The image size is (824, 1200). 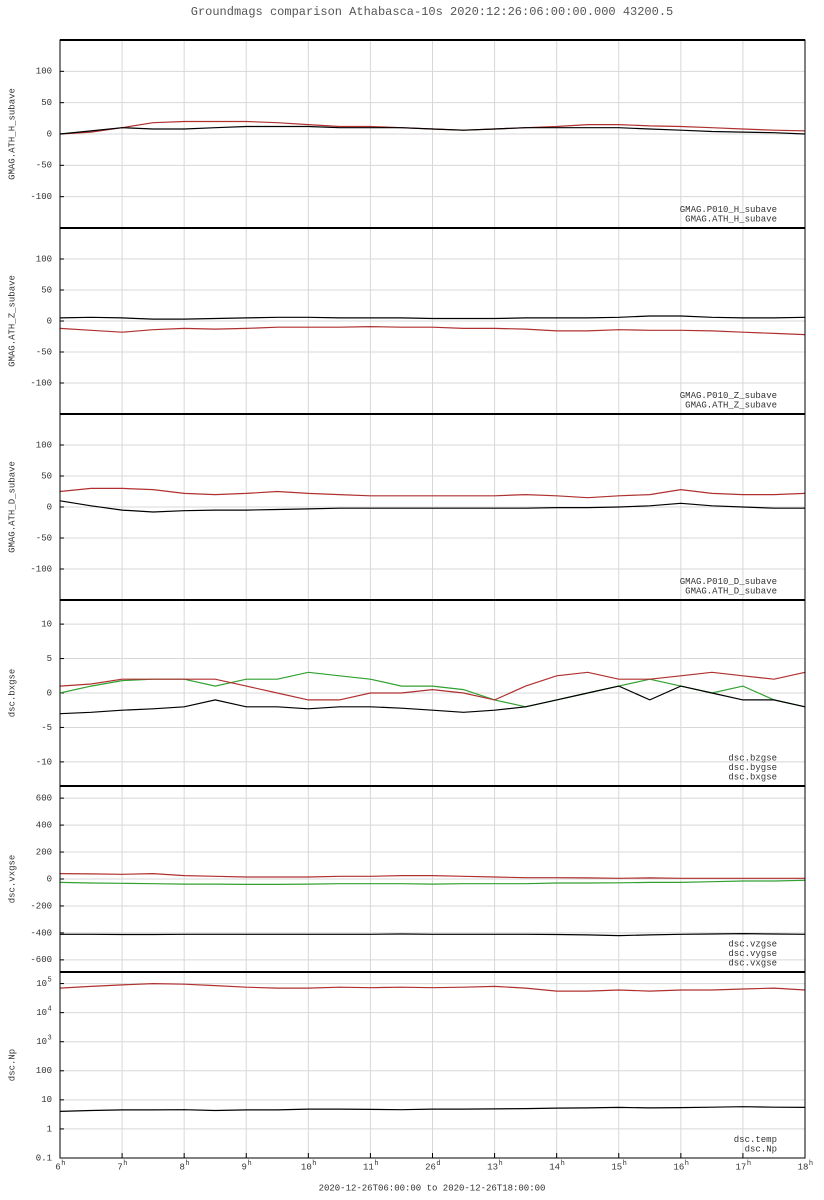 I want to click on y-tick-label: 400, so click(x=44, y=825).